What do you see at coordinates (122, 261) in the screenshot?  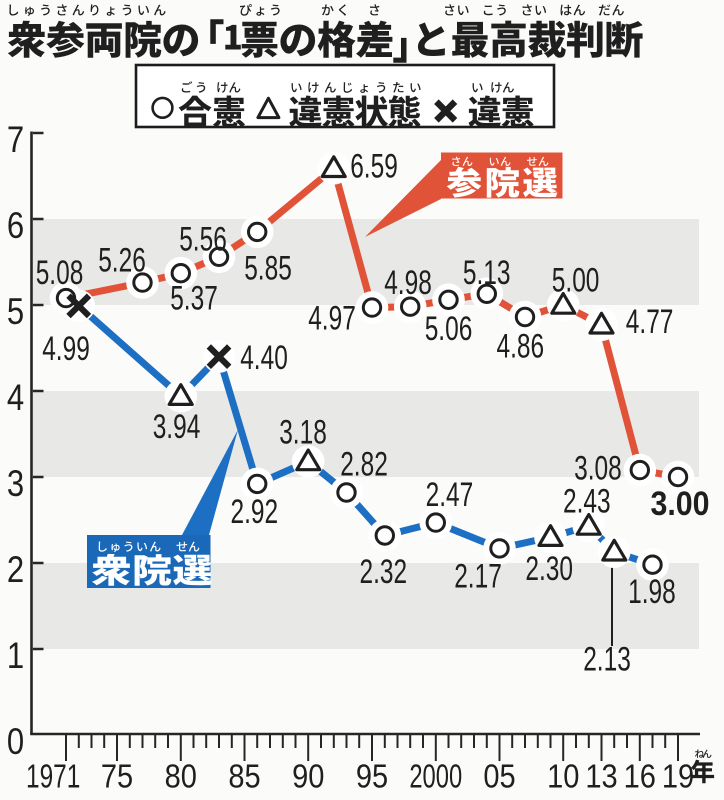 I see `svg-text: 5.26` at bounding box center [122, 261].